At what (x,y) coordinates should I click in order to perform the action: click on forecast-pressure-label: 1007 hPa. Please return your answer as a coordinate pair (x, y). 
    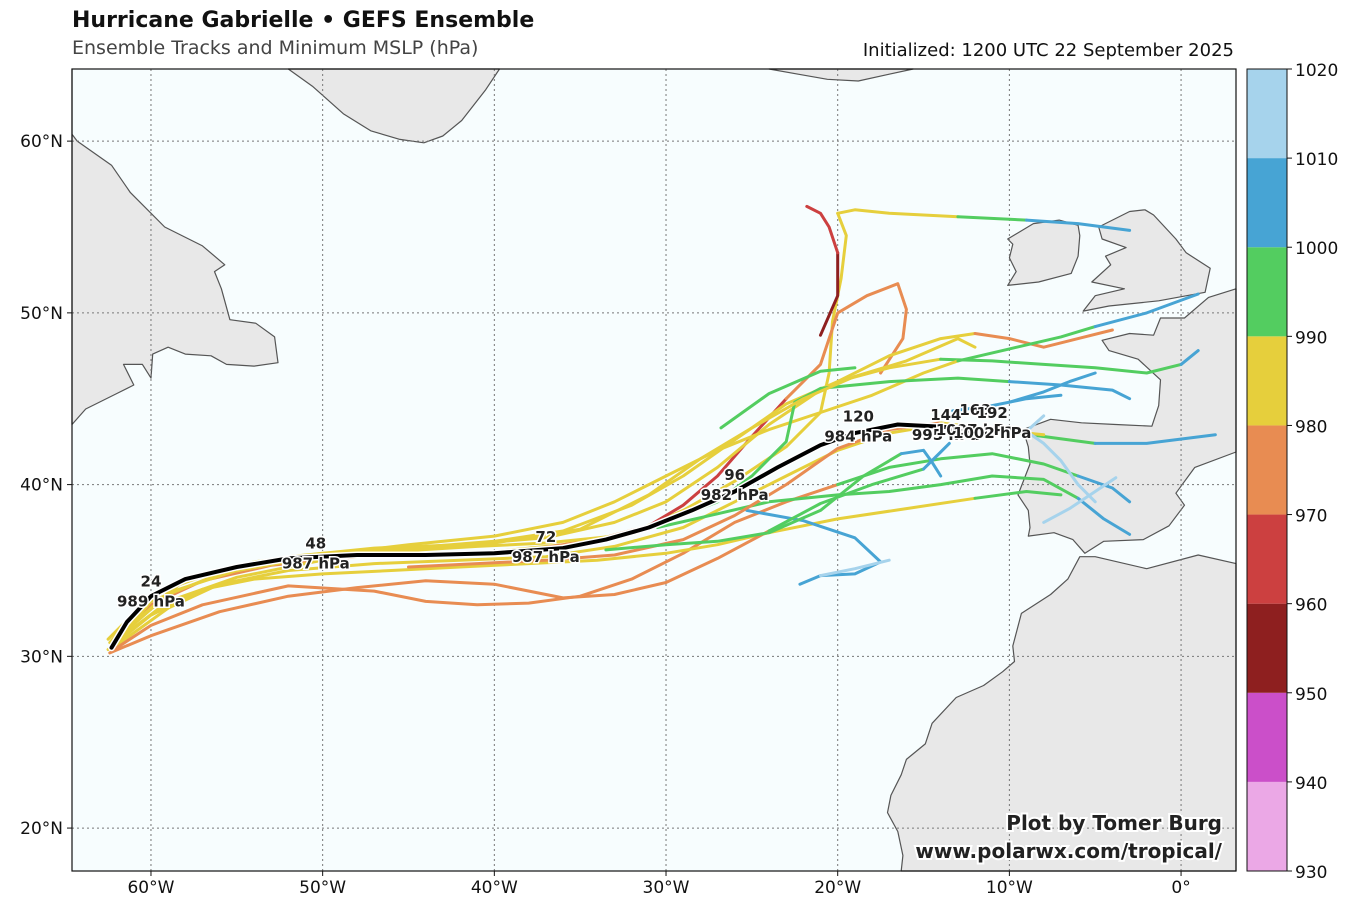
    Looking at the image, I should click on (975, 430).